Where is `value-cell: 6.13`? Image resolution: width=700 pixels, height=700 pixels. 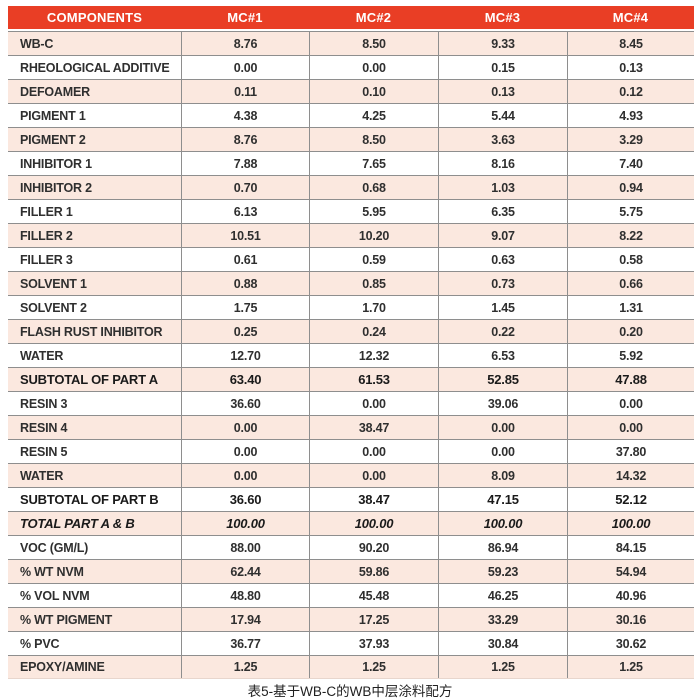 value-cell: 6.13 is located at coordinates (245, 211).